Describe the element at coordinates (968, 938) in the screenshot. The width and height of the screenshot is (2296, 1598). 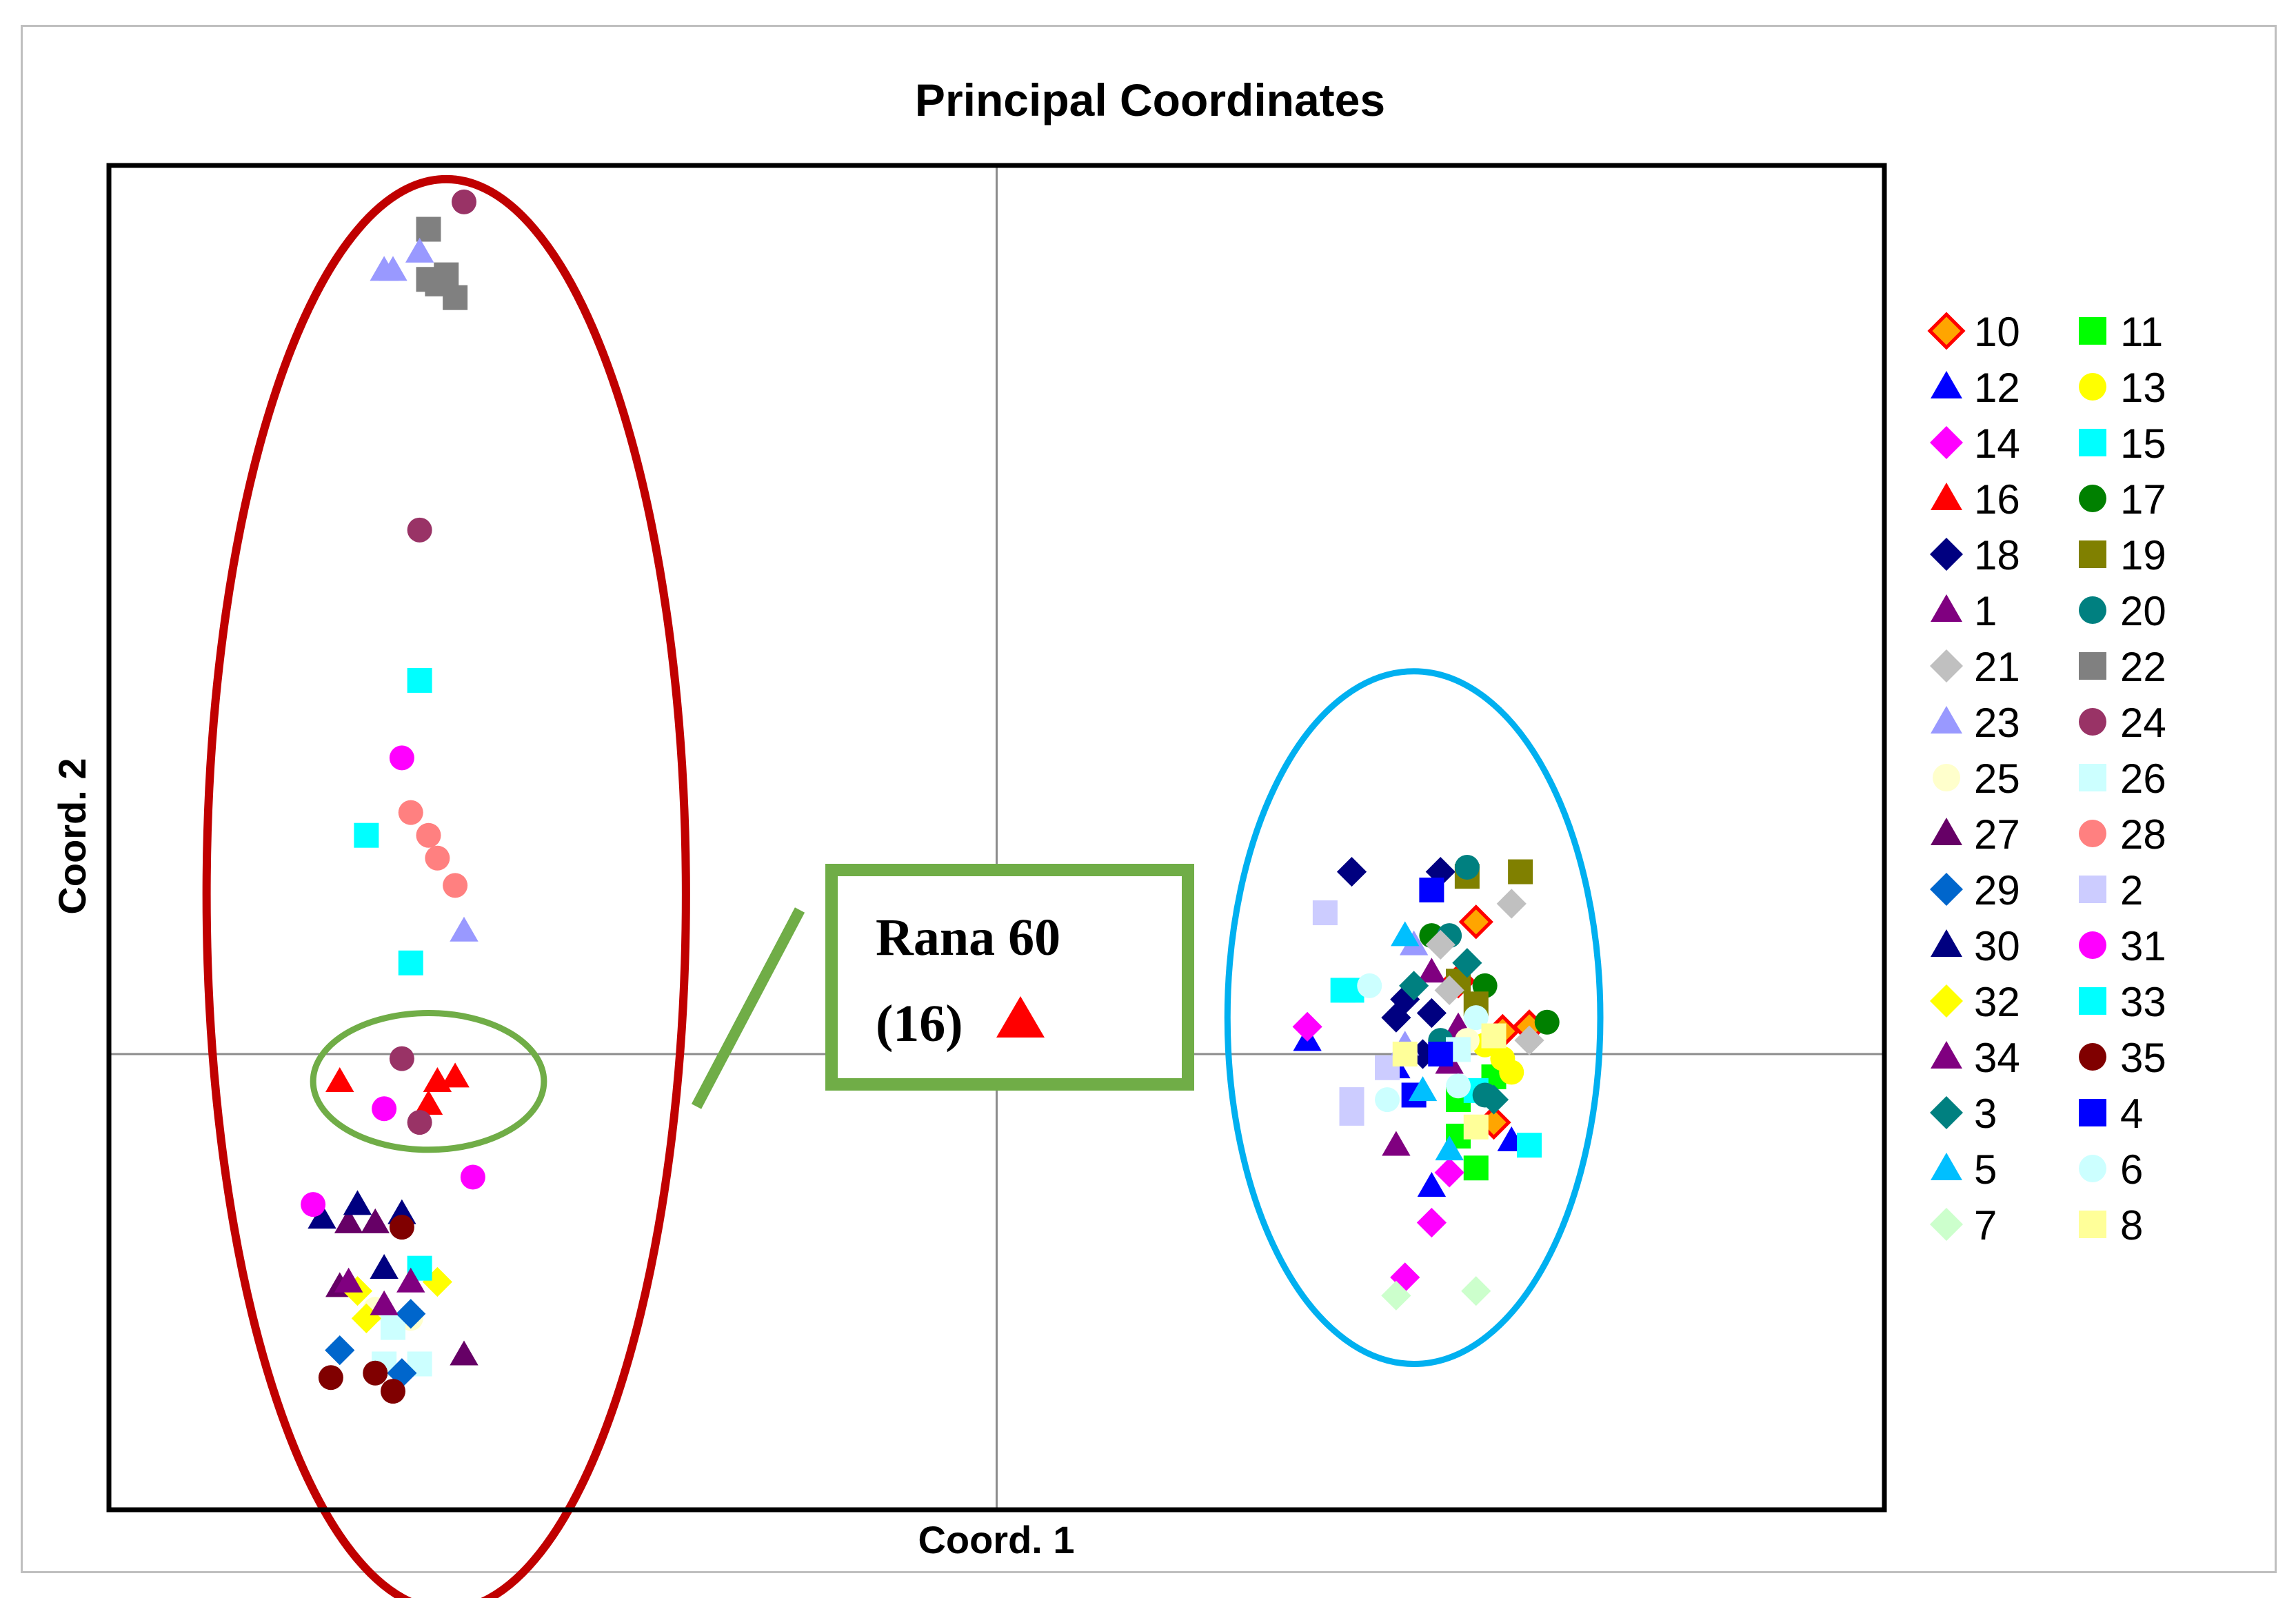
I see `callout-line-1: Rana 60` at that location.